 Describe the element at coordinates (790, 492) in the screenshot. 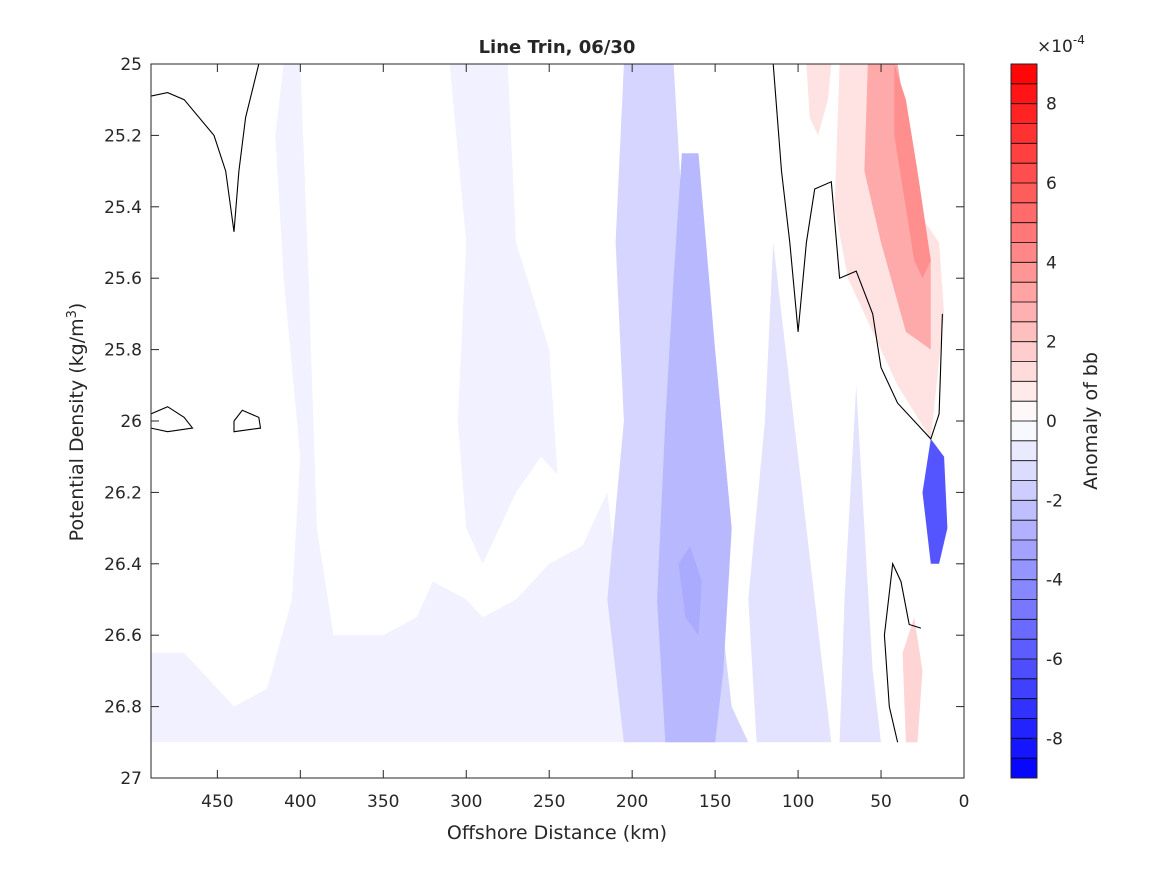

I see `region-negative-band-east` at that location.